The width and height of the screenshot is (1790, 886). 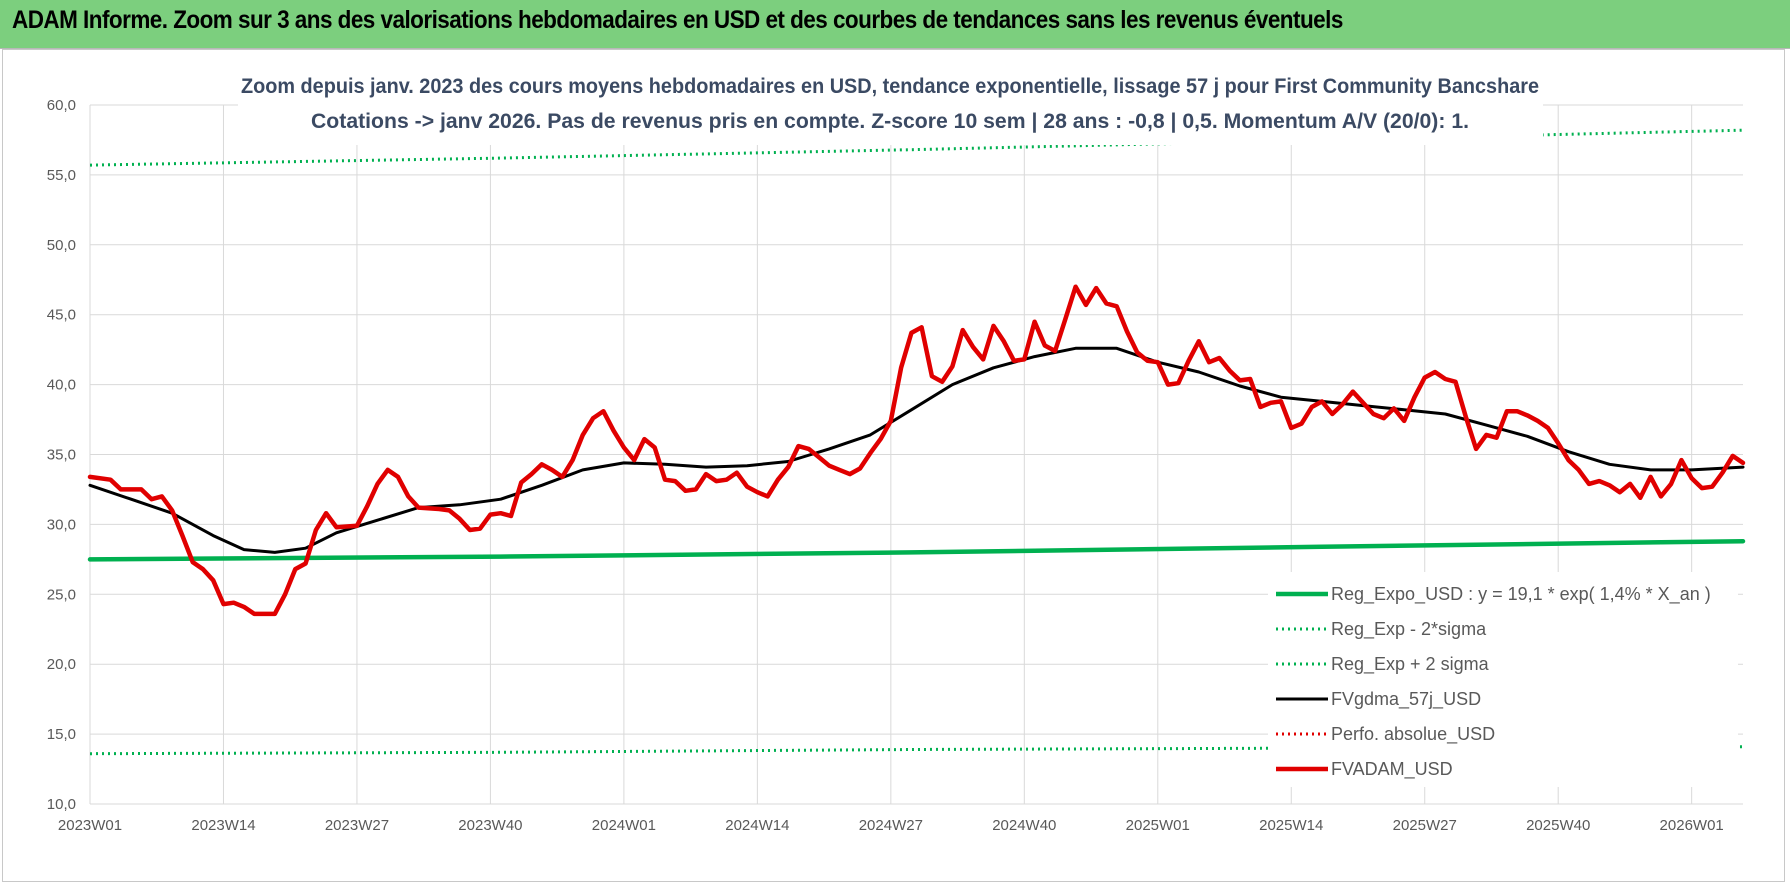 What do you see at coordinates (61, 105) in the screenshot?
I see `y-tick-label: 60,0` at bounding box center [61, 105].